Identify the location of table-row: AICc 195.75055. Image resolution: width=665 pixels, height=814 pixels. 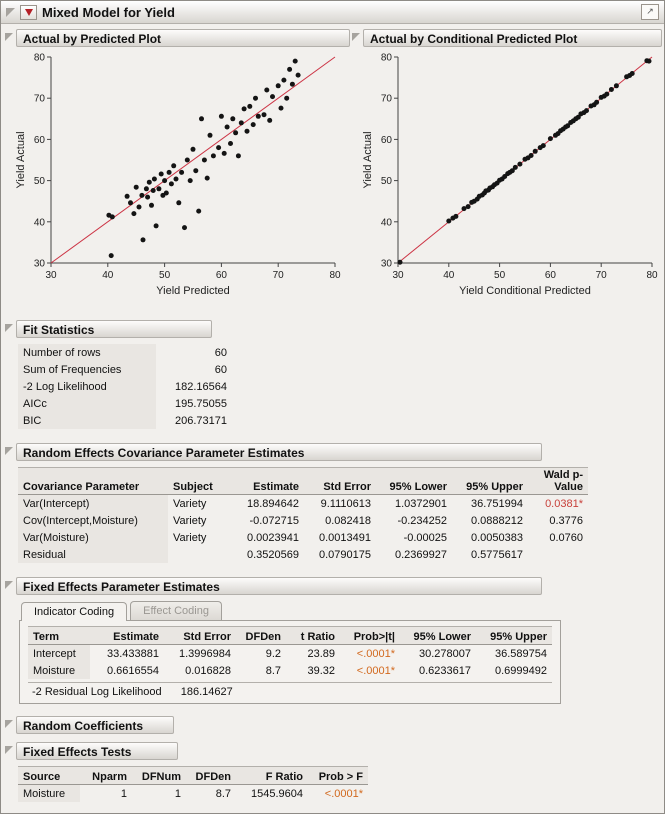
(125, 403).